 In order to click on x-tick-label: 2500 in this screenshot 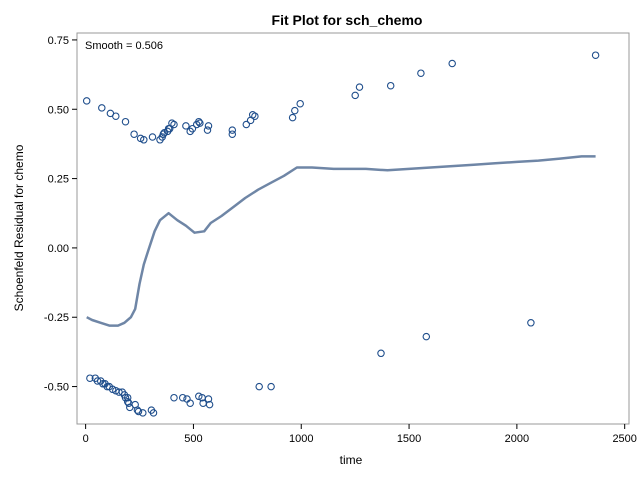, I will do `click(624, 439)`.